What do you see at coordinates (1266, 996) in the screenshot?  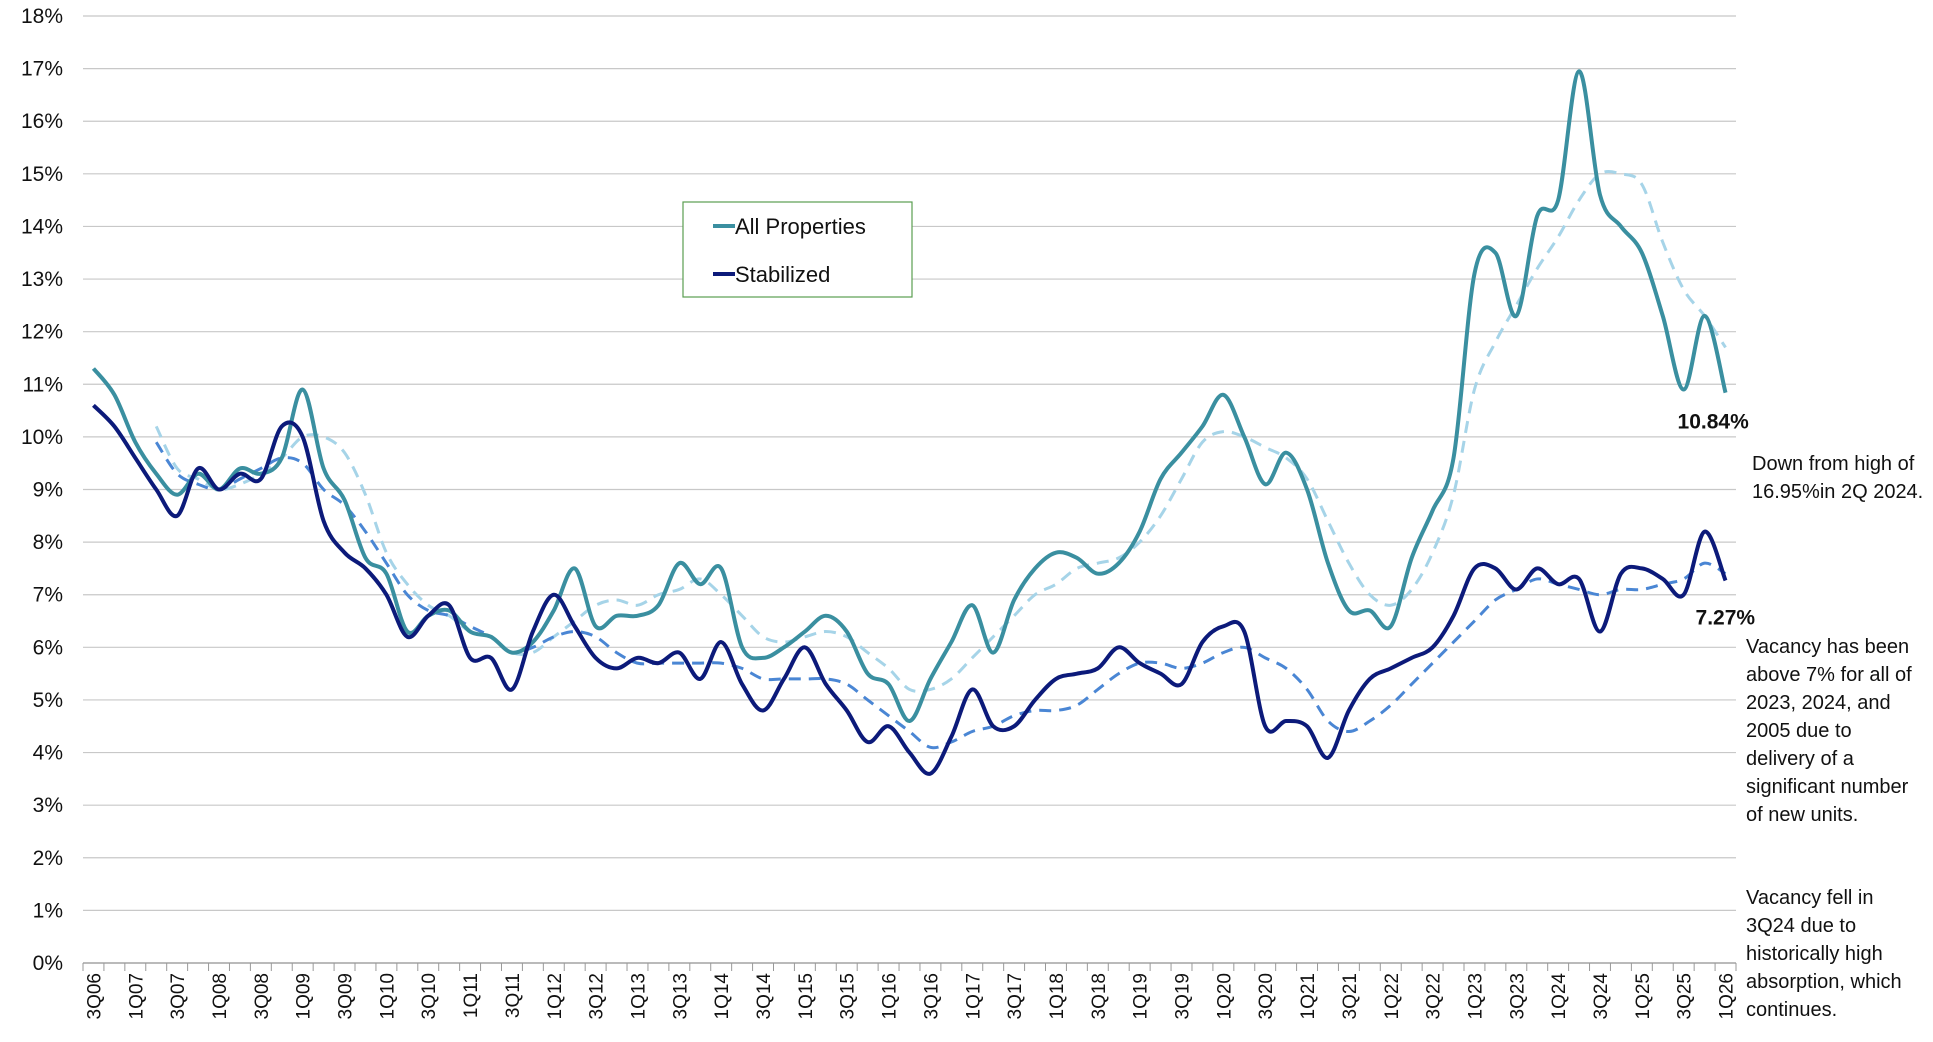 I see `x-tick-label: 3Q20` at bounding box center [1266, 996].